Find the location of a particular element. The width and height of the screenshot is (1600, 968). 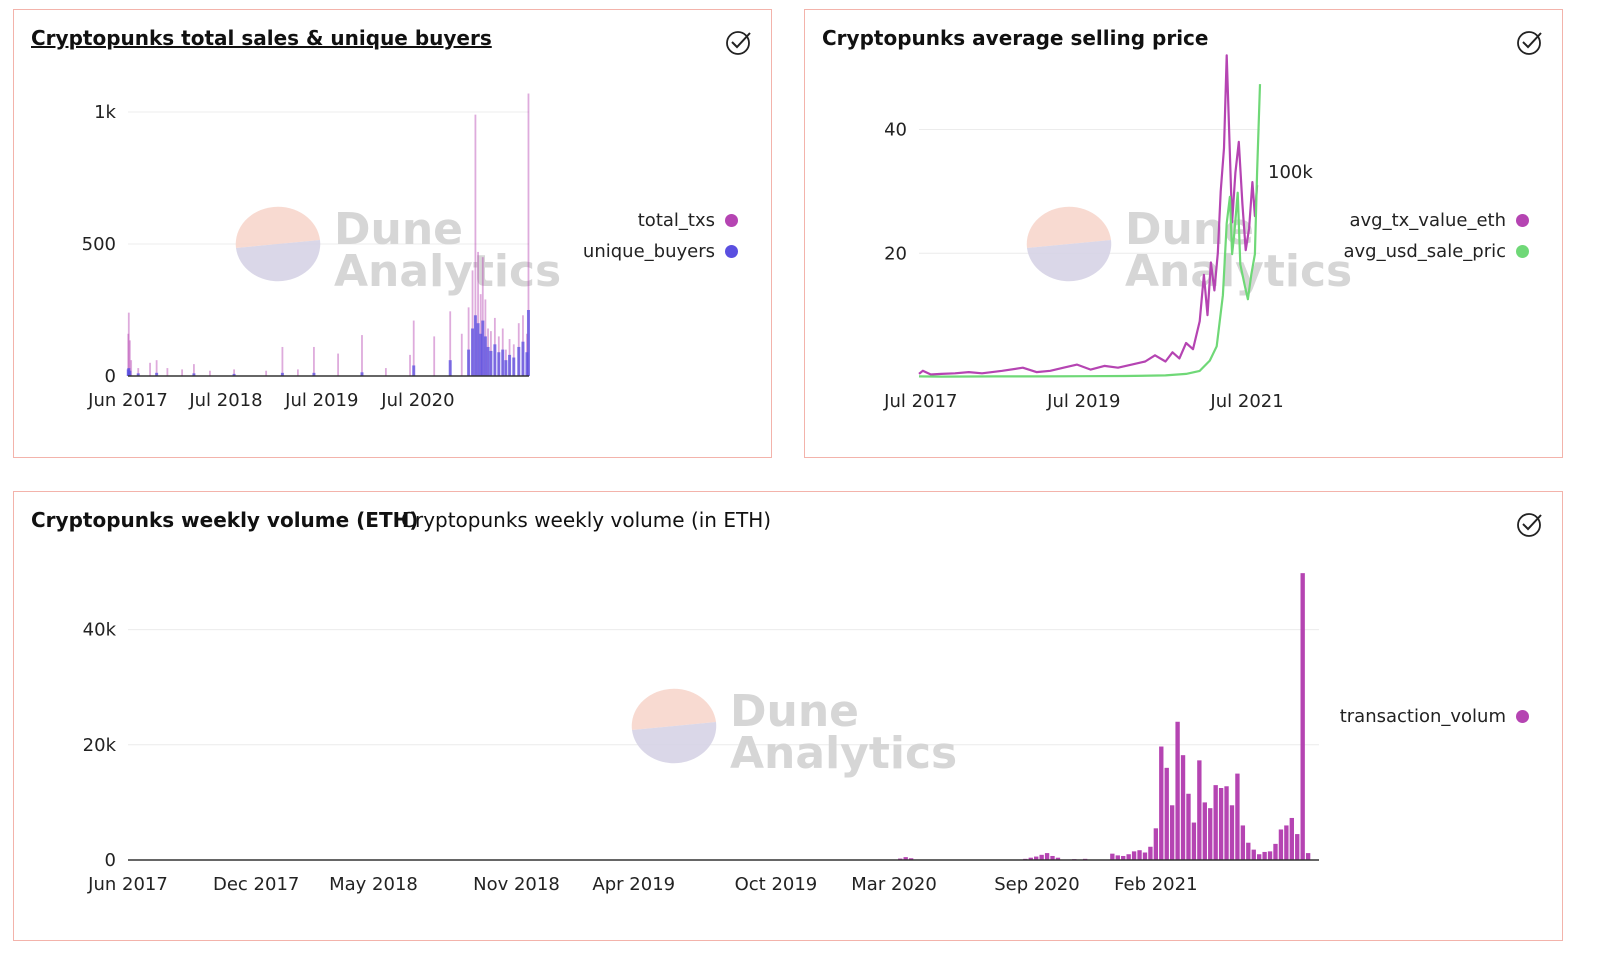

volume-legend: transaction_volum is located at coordinates (1434, 716).